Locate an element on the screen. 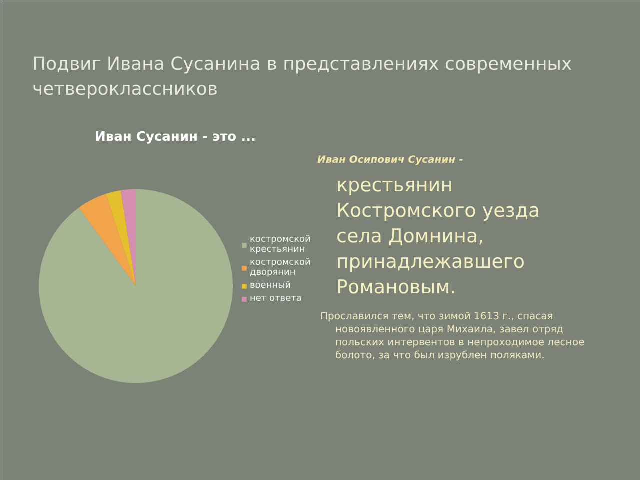 The height and width of the screenshot is (480, 640). chart-title: Подвиг Ивана Сусанина в представлениях современных четвероклассников is located at coordinates (302, 77).